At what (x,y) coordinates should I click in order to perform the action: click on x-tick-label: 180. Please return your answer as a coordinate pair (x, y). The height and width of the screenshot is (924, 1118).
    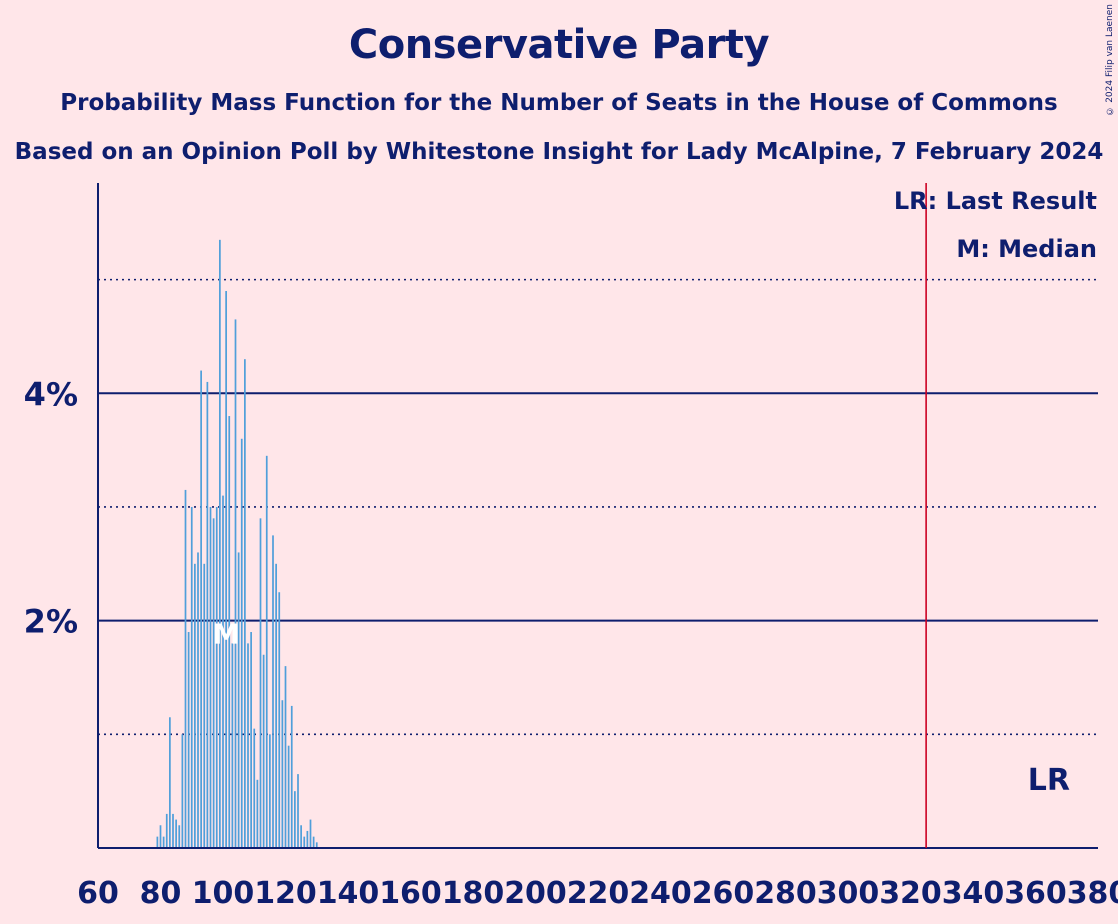
    Looking at the image, I should click on (473, 893).